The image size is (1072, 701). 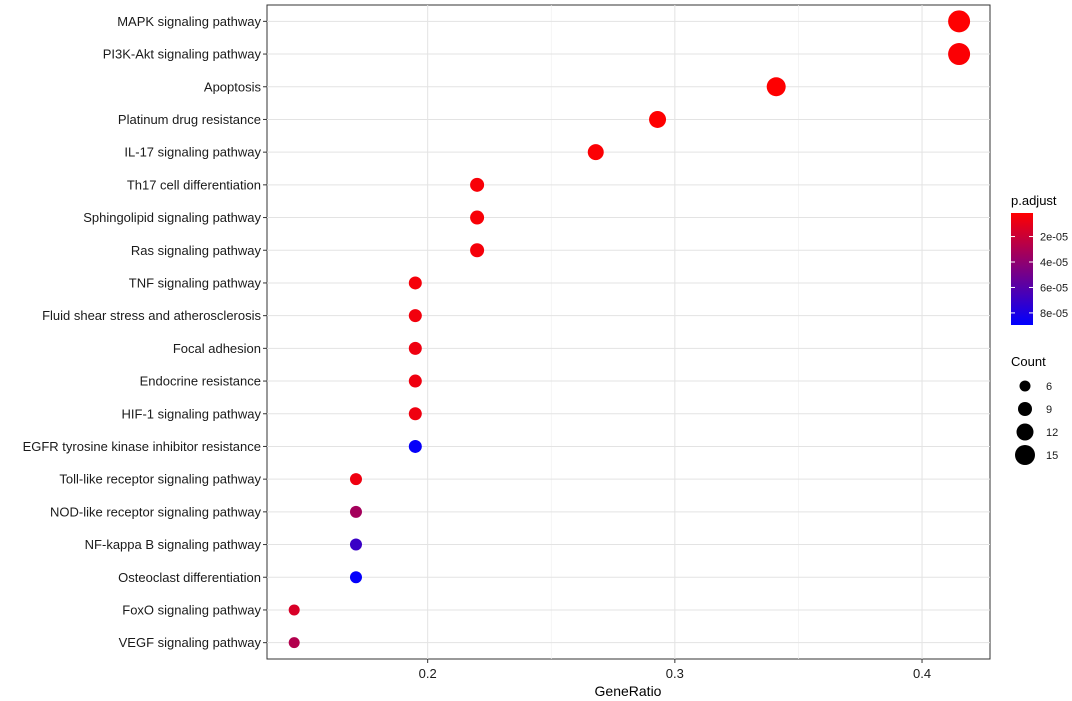 I want to click on y-tick-label: FoxO signaling pathway, so click(x=191, y=609).